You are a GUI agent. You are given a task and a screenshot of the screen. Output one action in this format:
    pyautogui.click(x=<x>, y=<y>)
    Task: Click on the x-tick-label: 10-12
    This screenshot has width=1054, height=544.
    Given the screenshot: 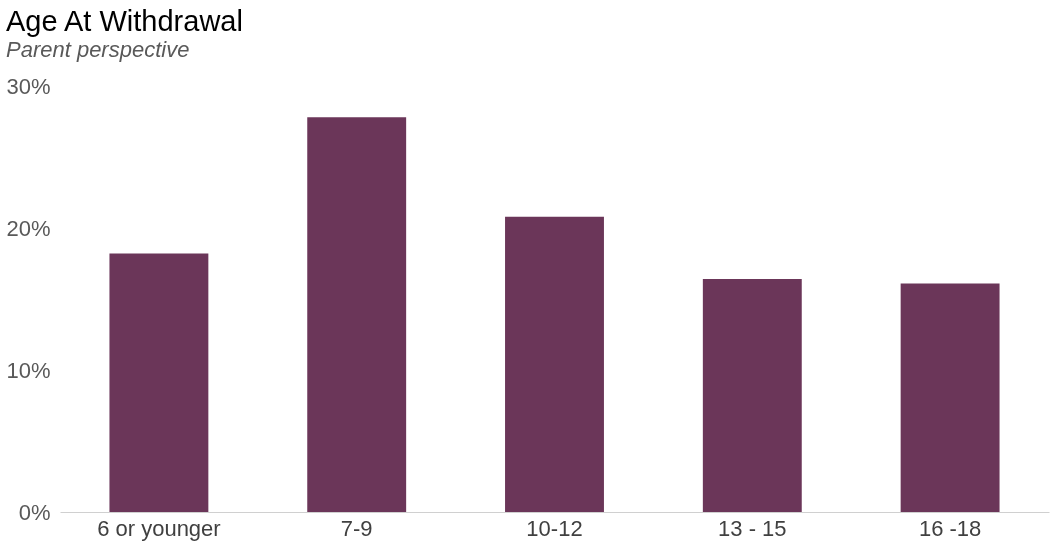 What is the action you would take?
    pyautogui.click(x=554, y=528)
    